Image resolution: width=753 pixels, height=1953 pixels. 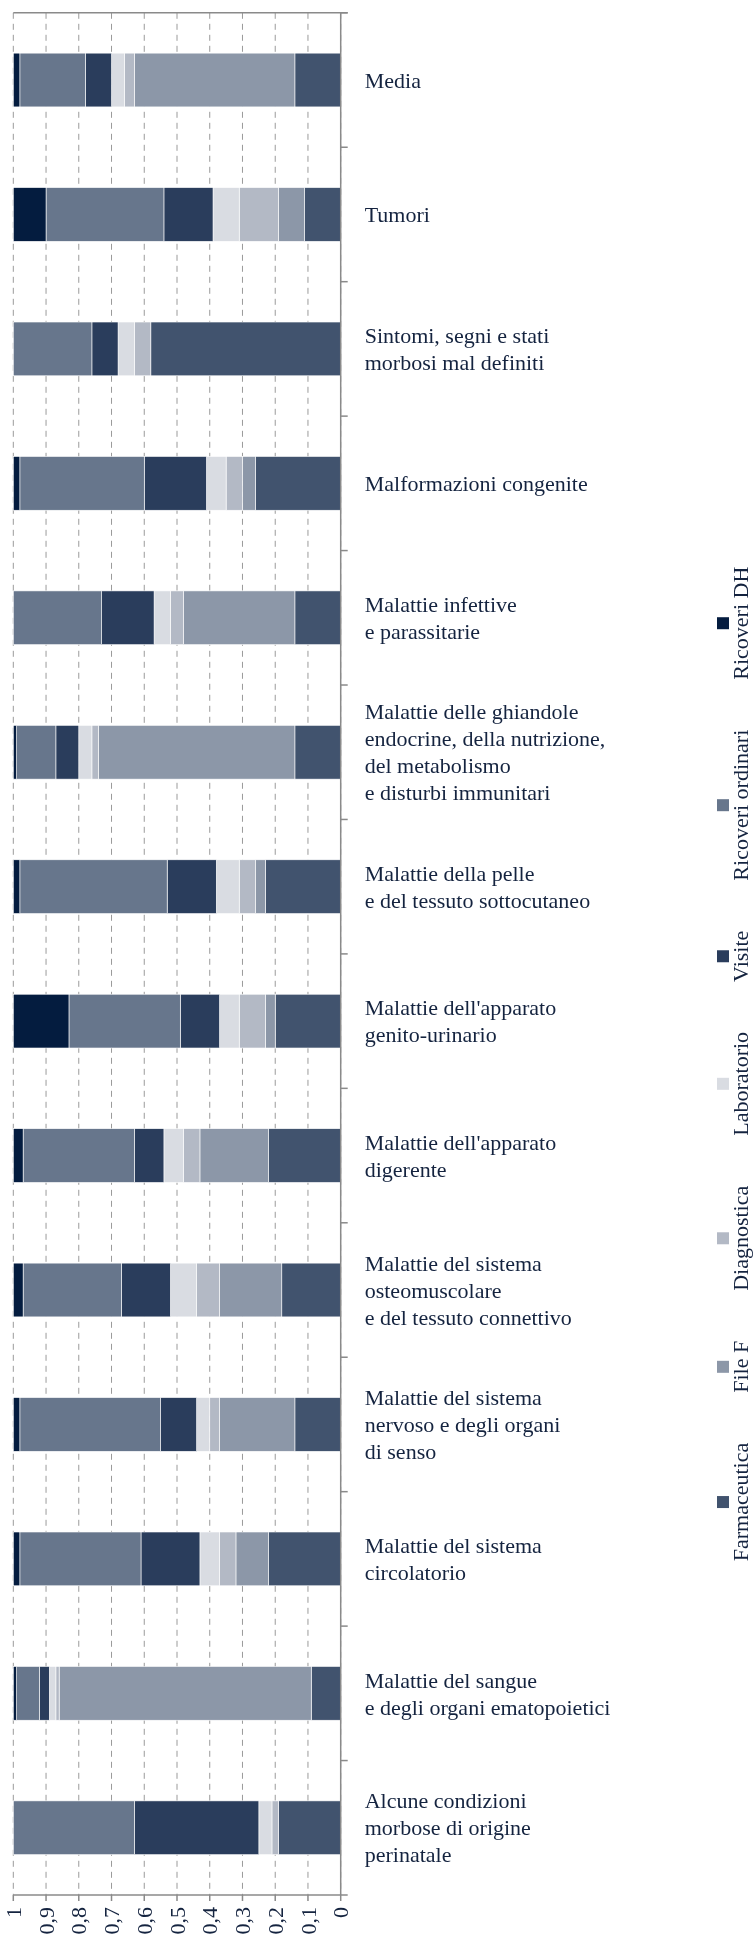 I want to click on legend-label: File F, so click(x=740, y=1366).